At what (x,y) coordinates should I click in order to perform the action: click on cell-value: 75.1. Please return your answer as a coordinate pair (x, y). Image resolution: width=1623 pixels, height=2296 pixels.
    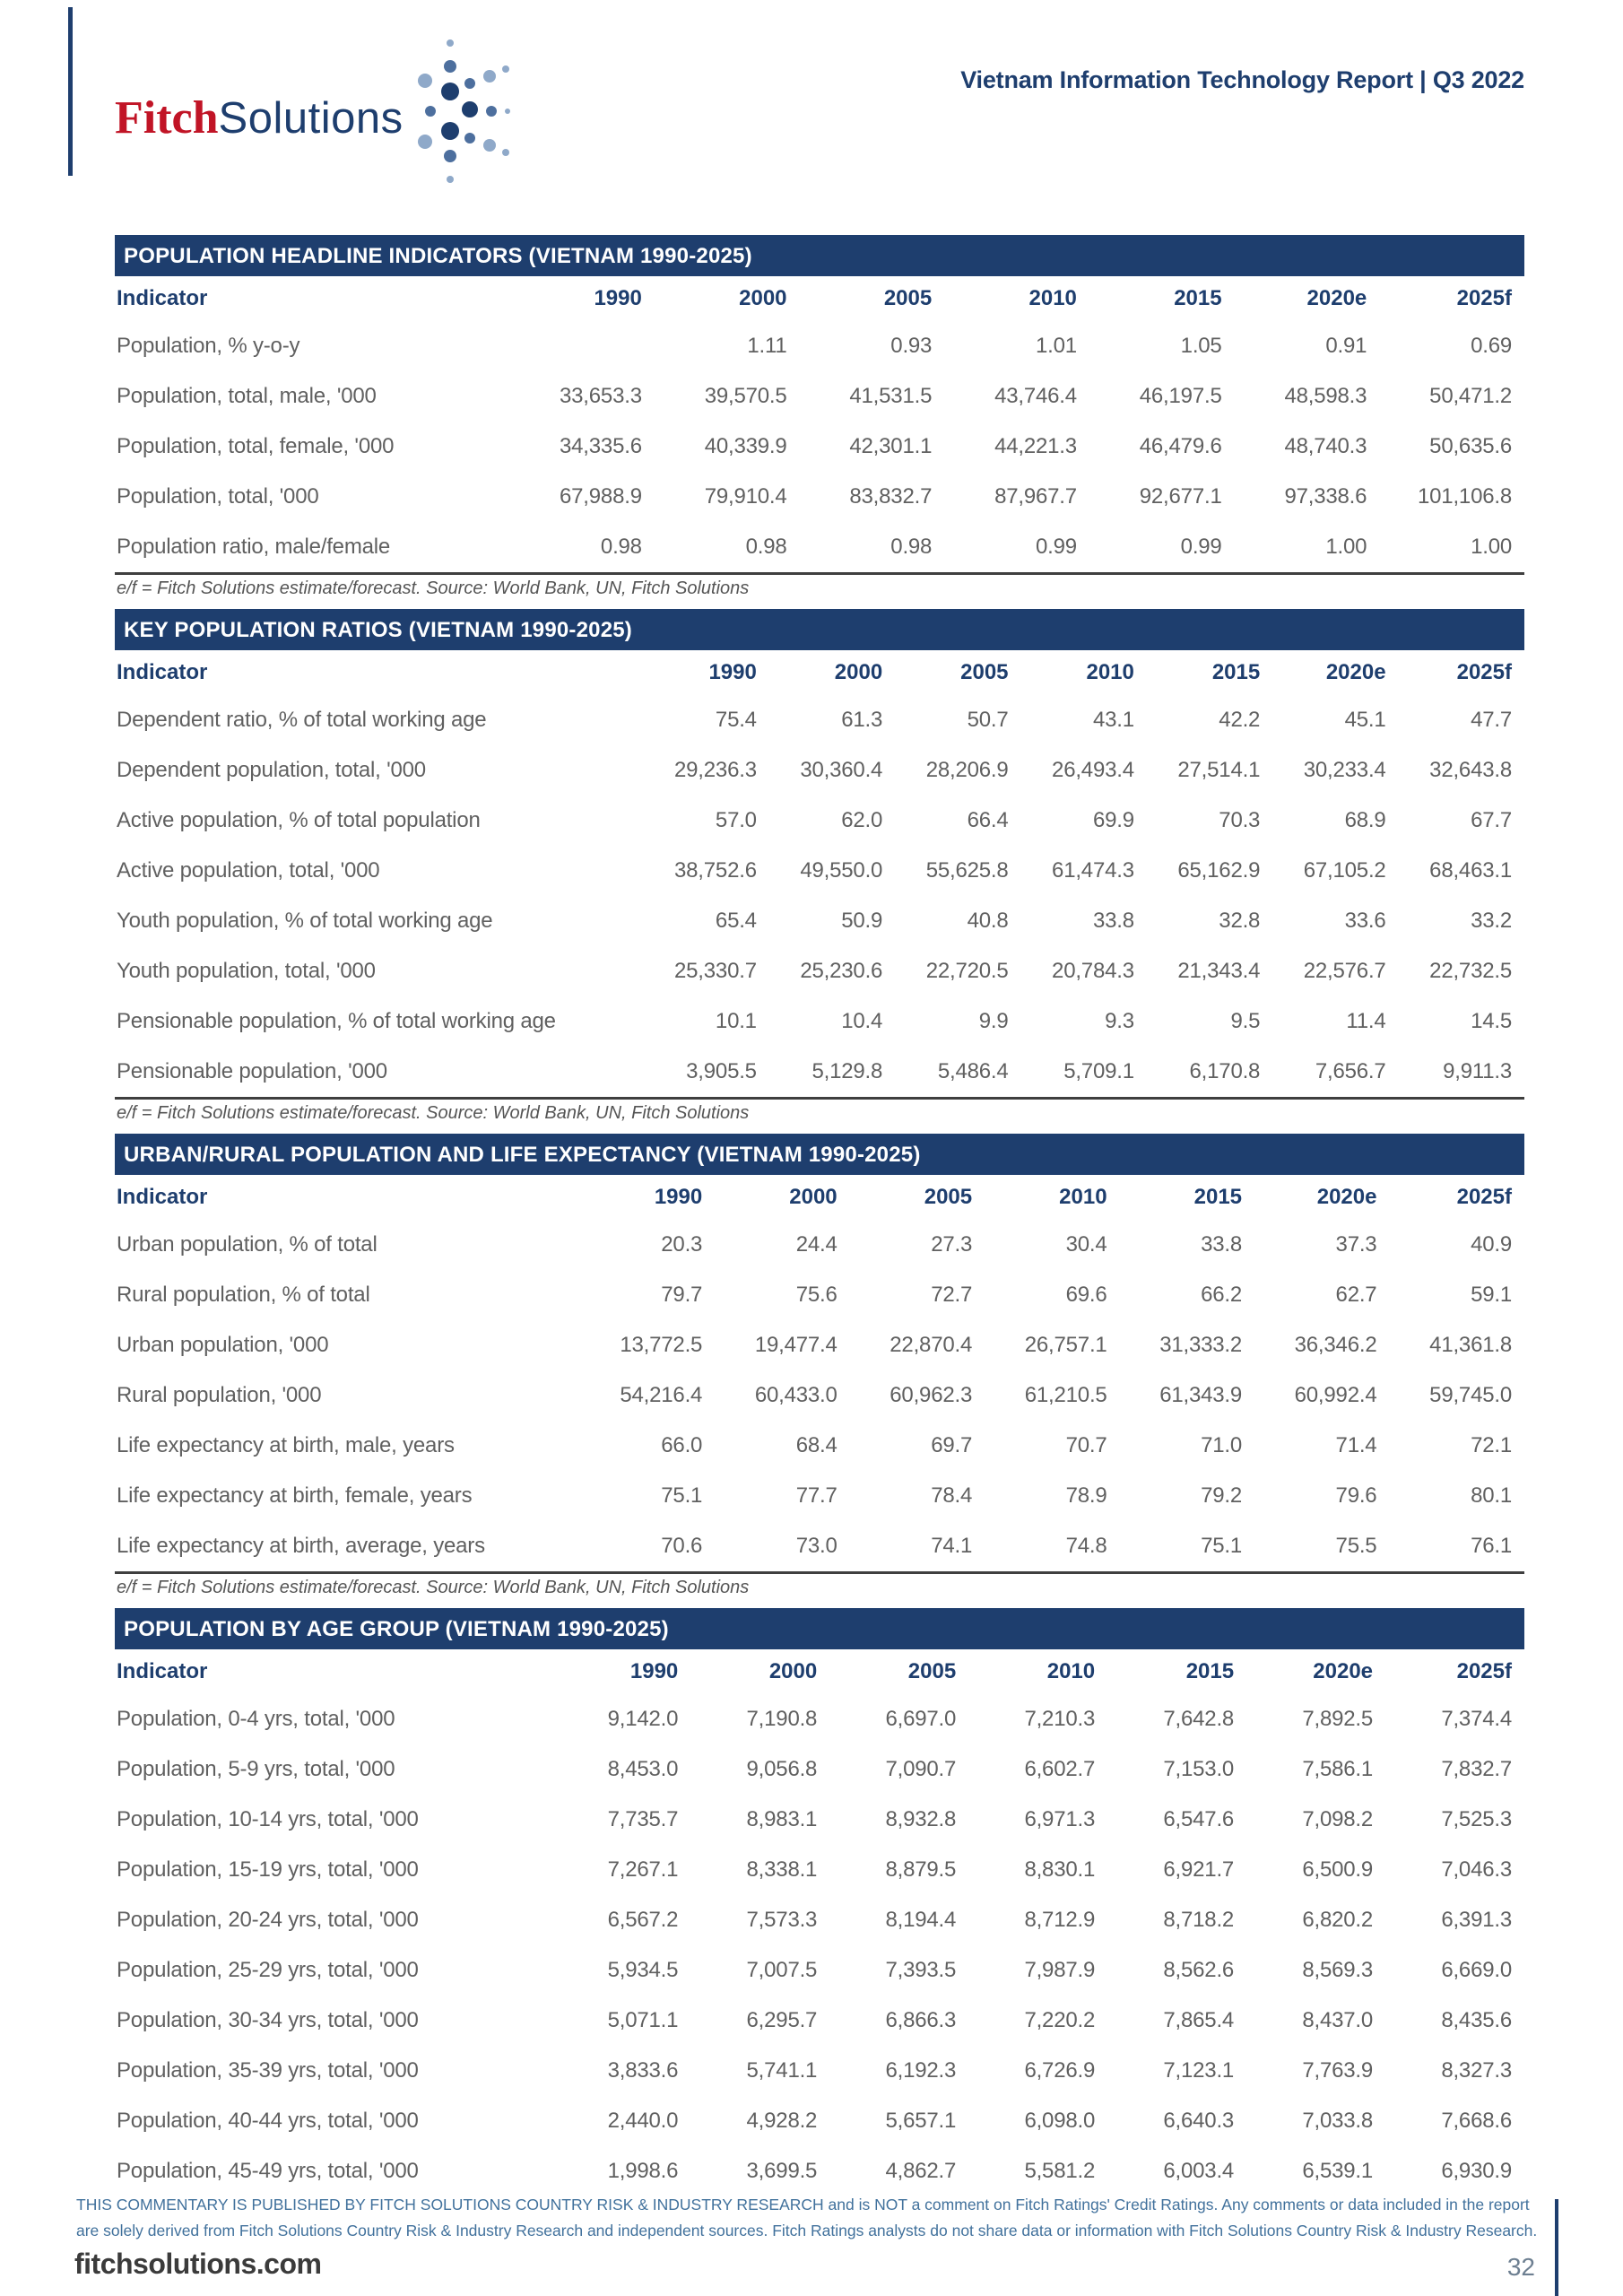
    Looking at the image, I should click on (682, 1495).